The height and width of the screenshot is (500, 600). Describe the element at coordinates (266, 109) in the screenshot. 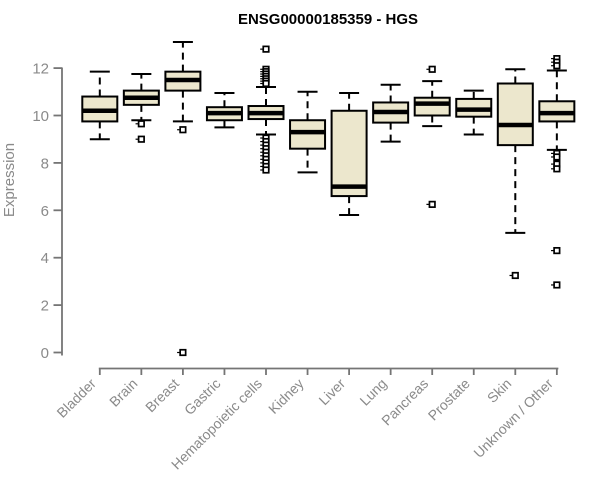

I see `boxplot-hematopoietic-cells` at that location.